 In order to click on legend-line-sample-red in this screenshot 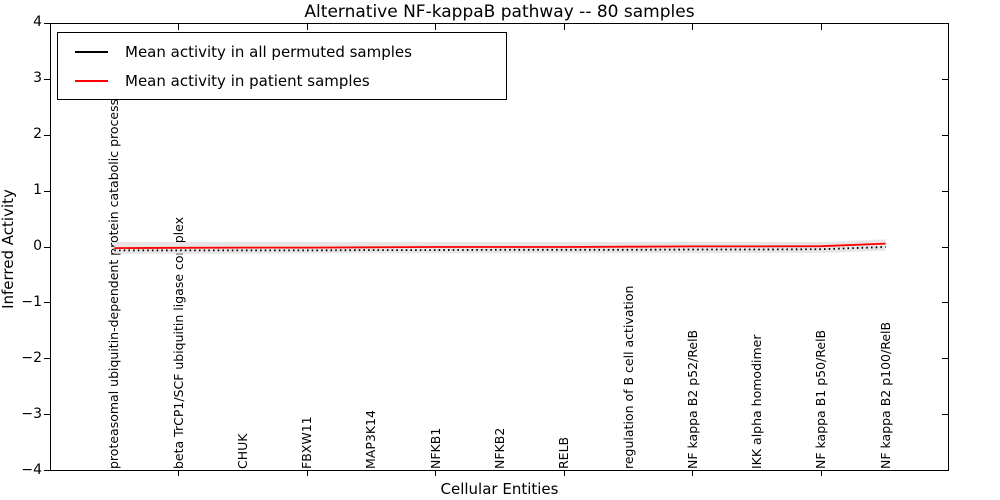, I will do `click(91, 80)`.